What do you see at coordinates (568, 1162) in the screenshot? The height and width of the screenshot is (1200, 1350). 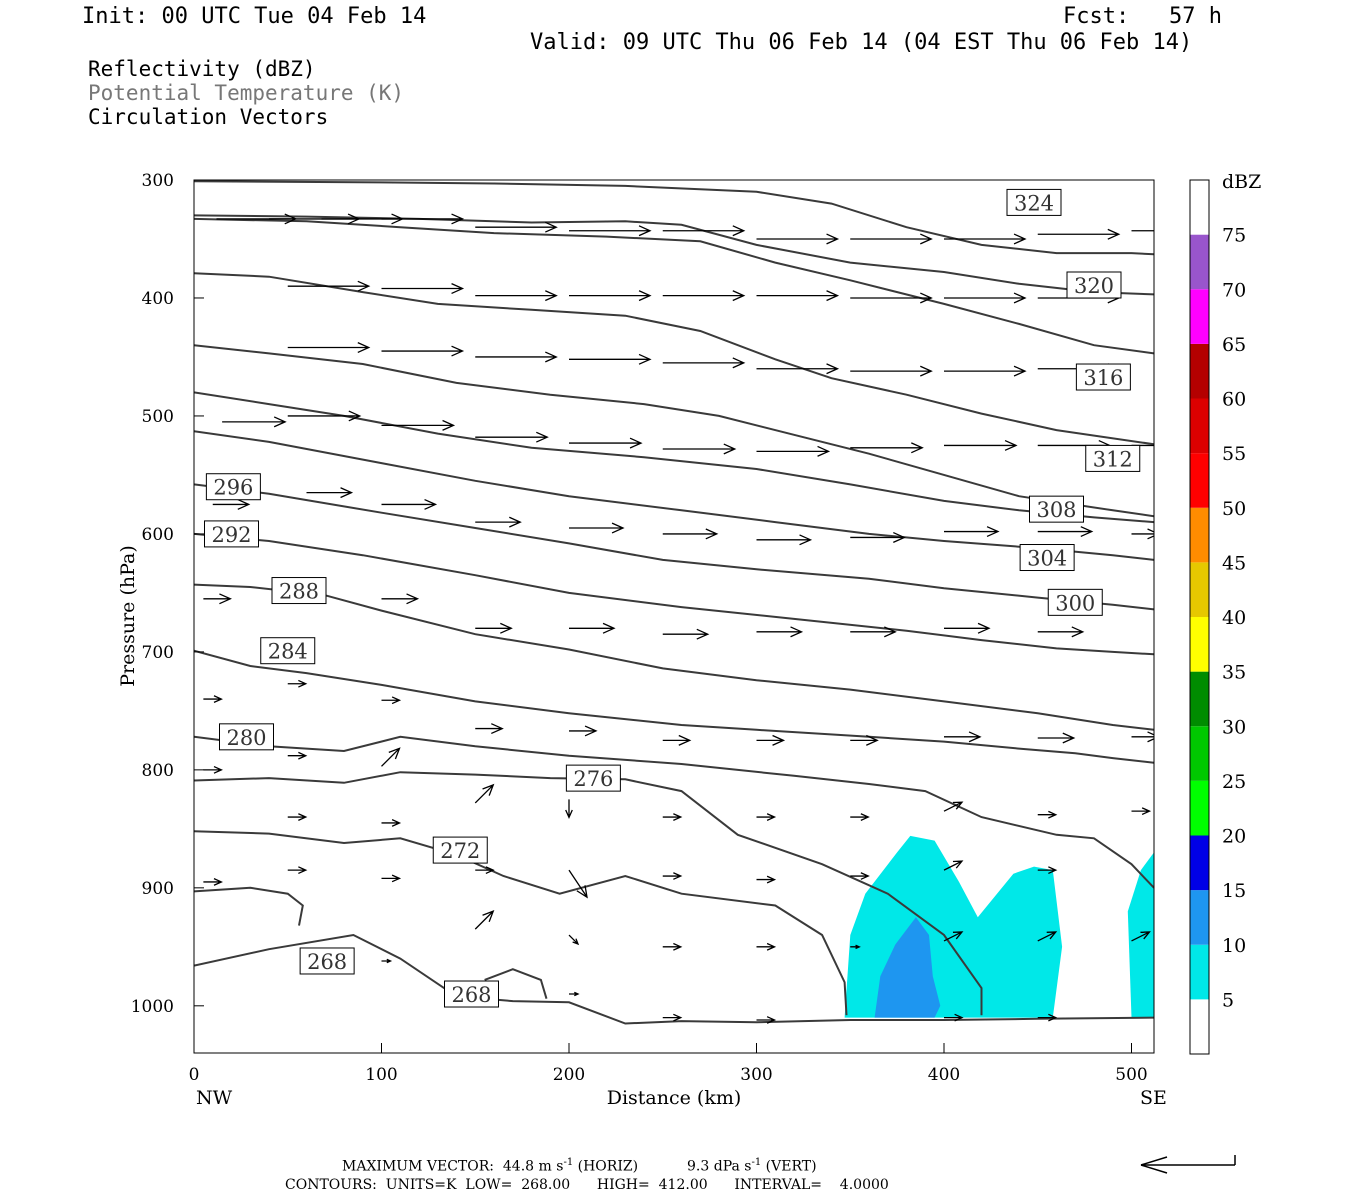 I see `max-vector-horiz-exp: -1` at bounding box center [568, 1162].